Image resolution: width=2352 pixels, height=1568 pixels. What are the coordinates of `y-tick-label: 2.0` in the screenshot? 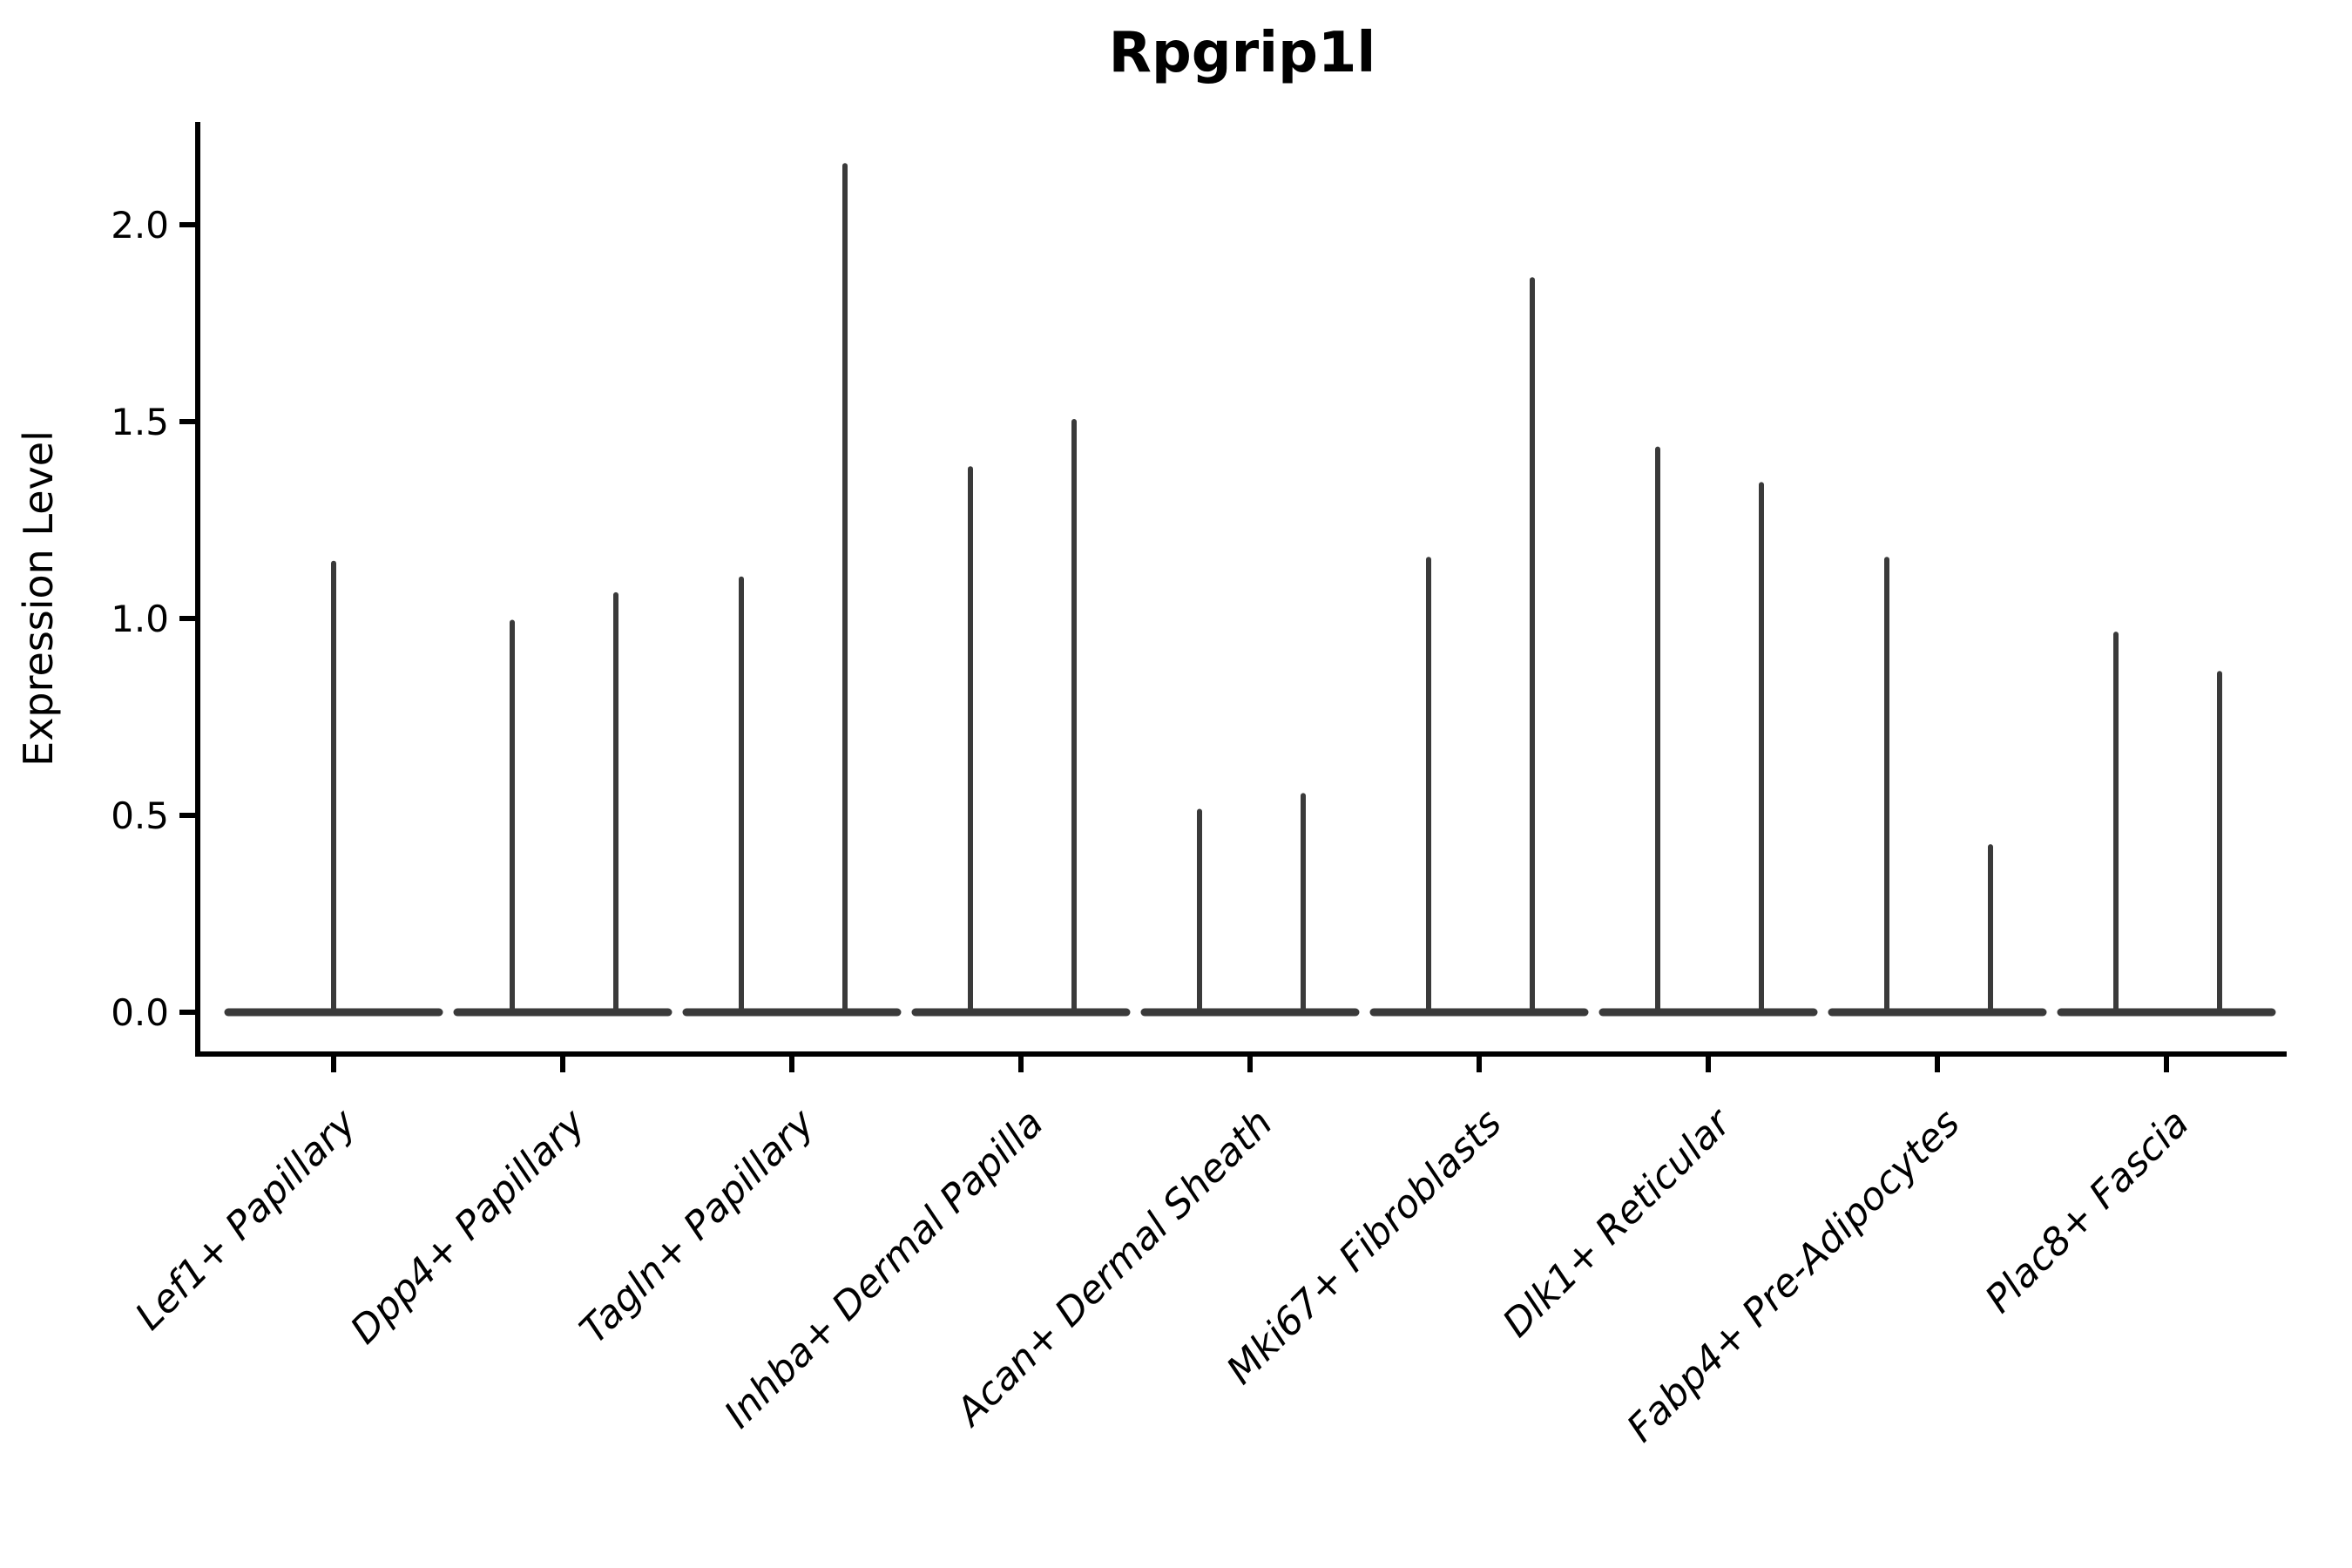 It's located at (140, 225).